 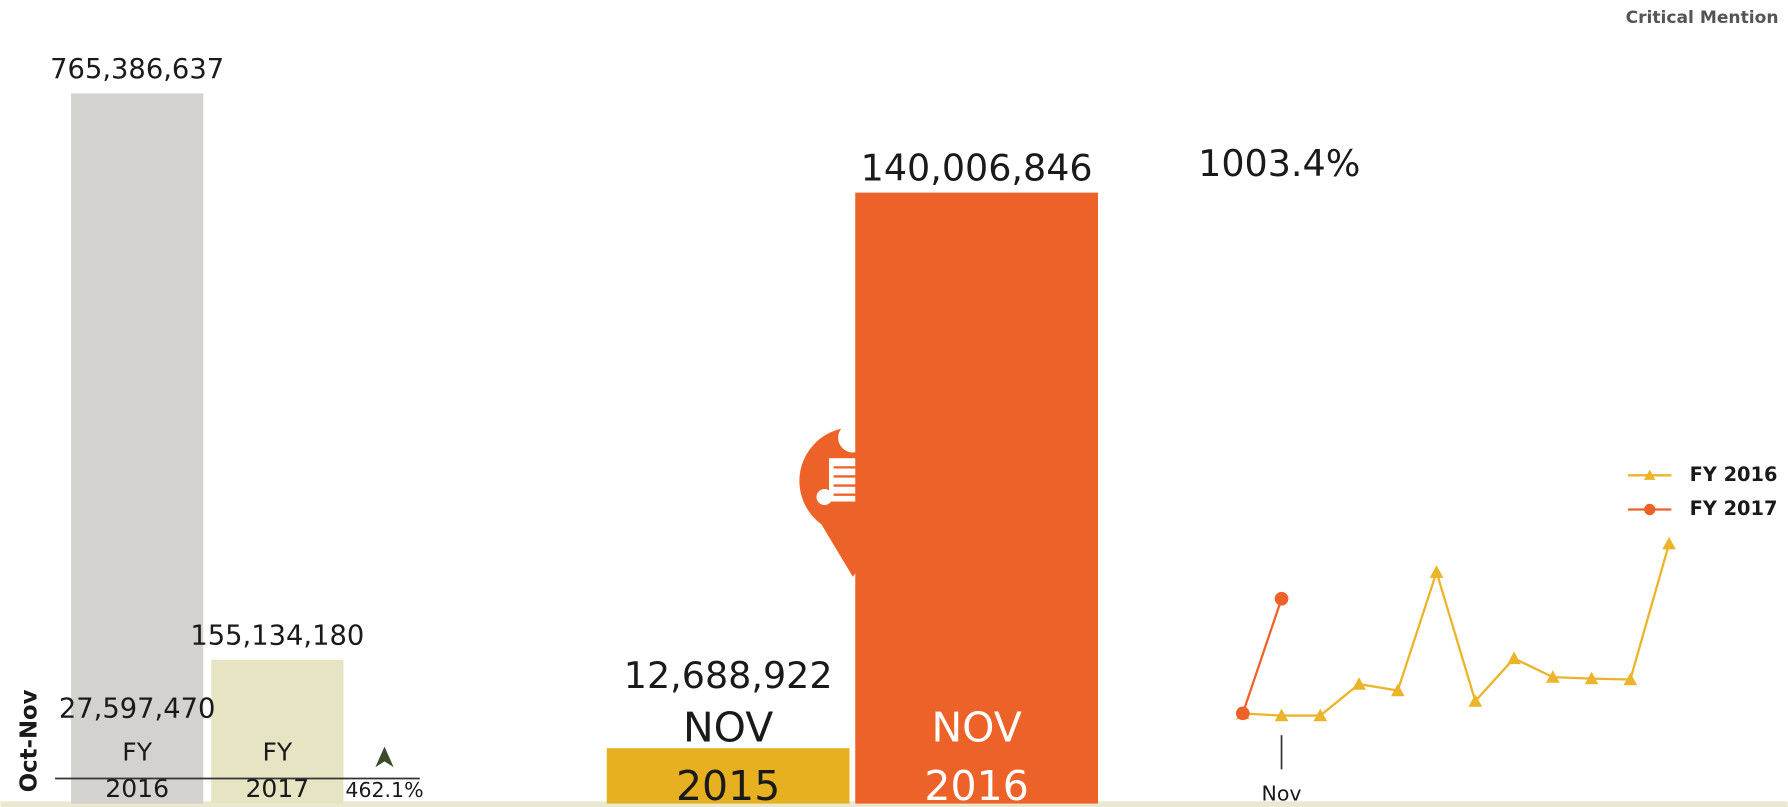 What do you see at coordinates (137, 69) in the screenshot?
I see `value-label: 765,386,637` at bounding box center [137, 69].